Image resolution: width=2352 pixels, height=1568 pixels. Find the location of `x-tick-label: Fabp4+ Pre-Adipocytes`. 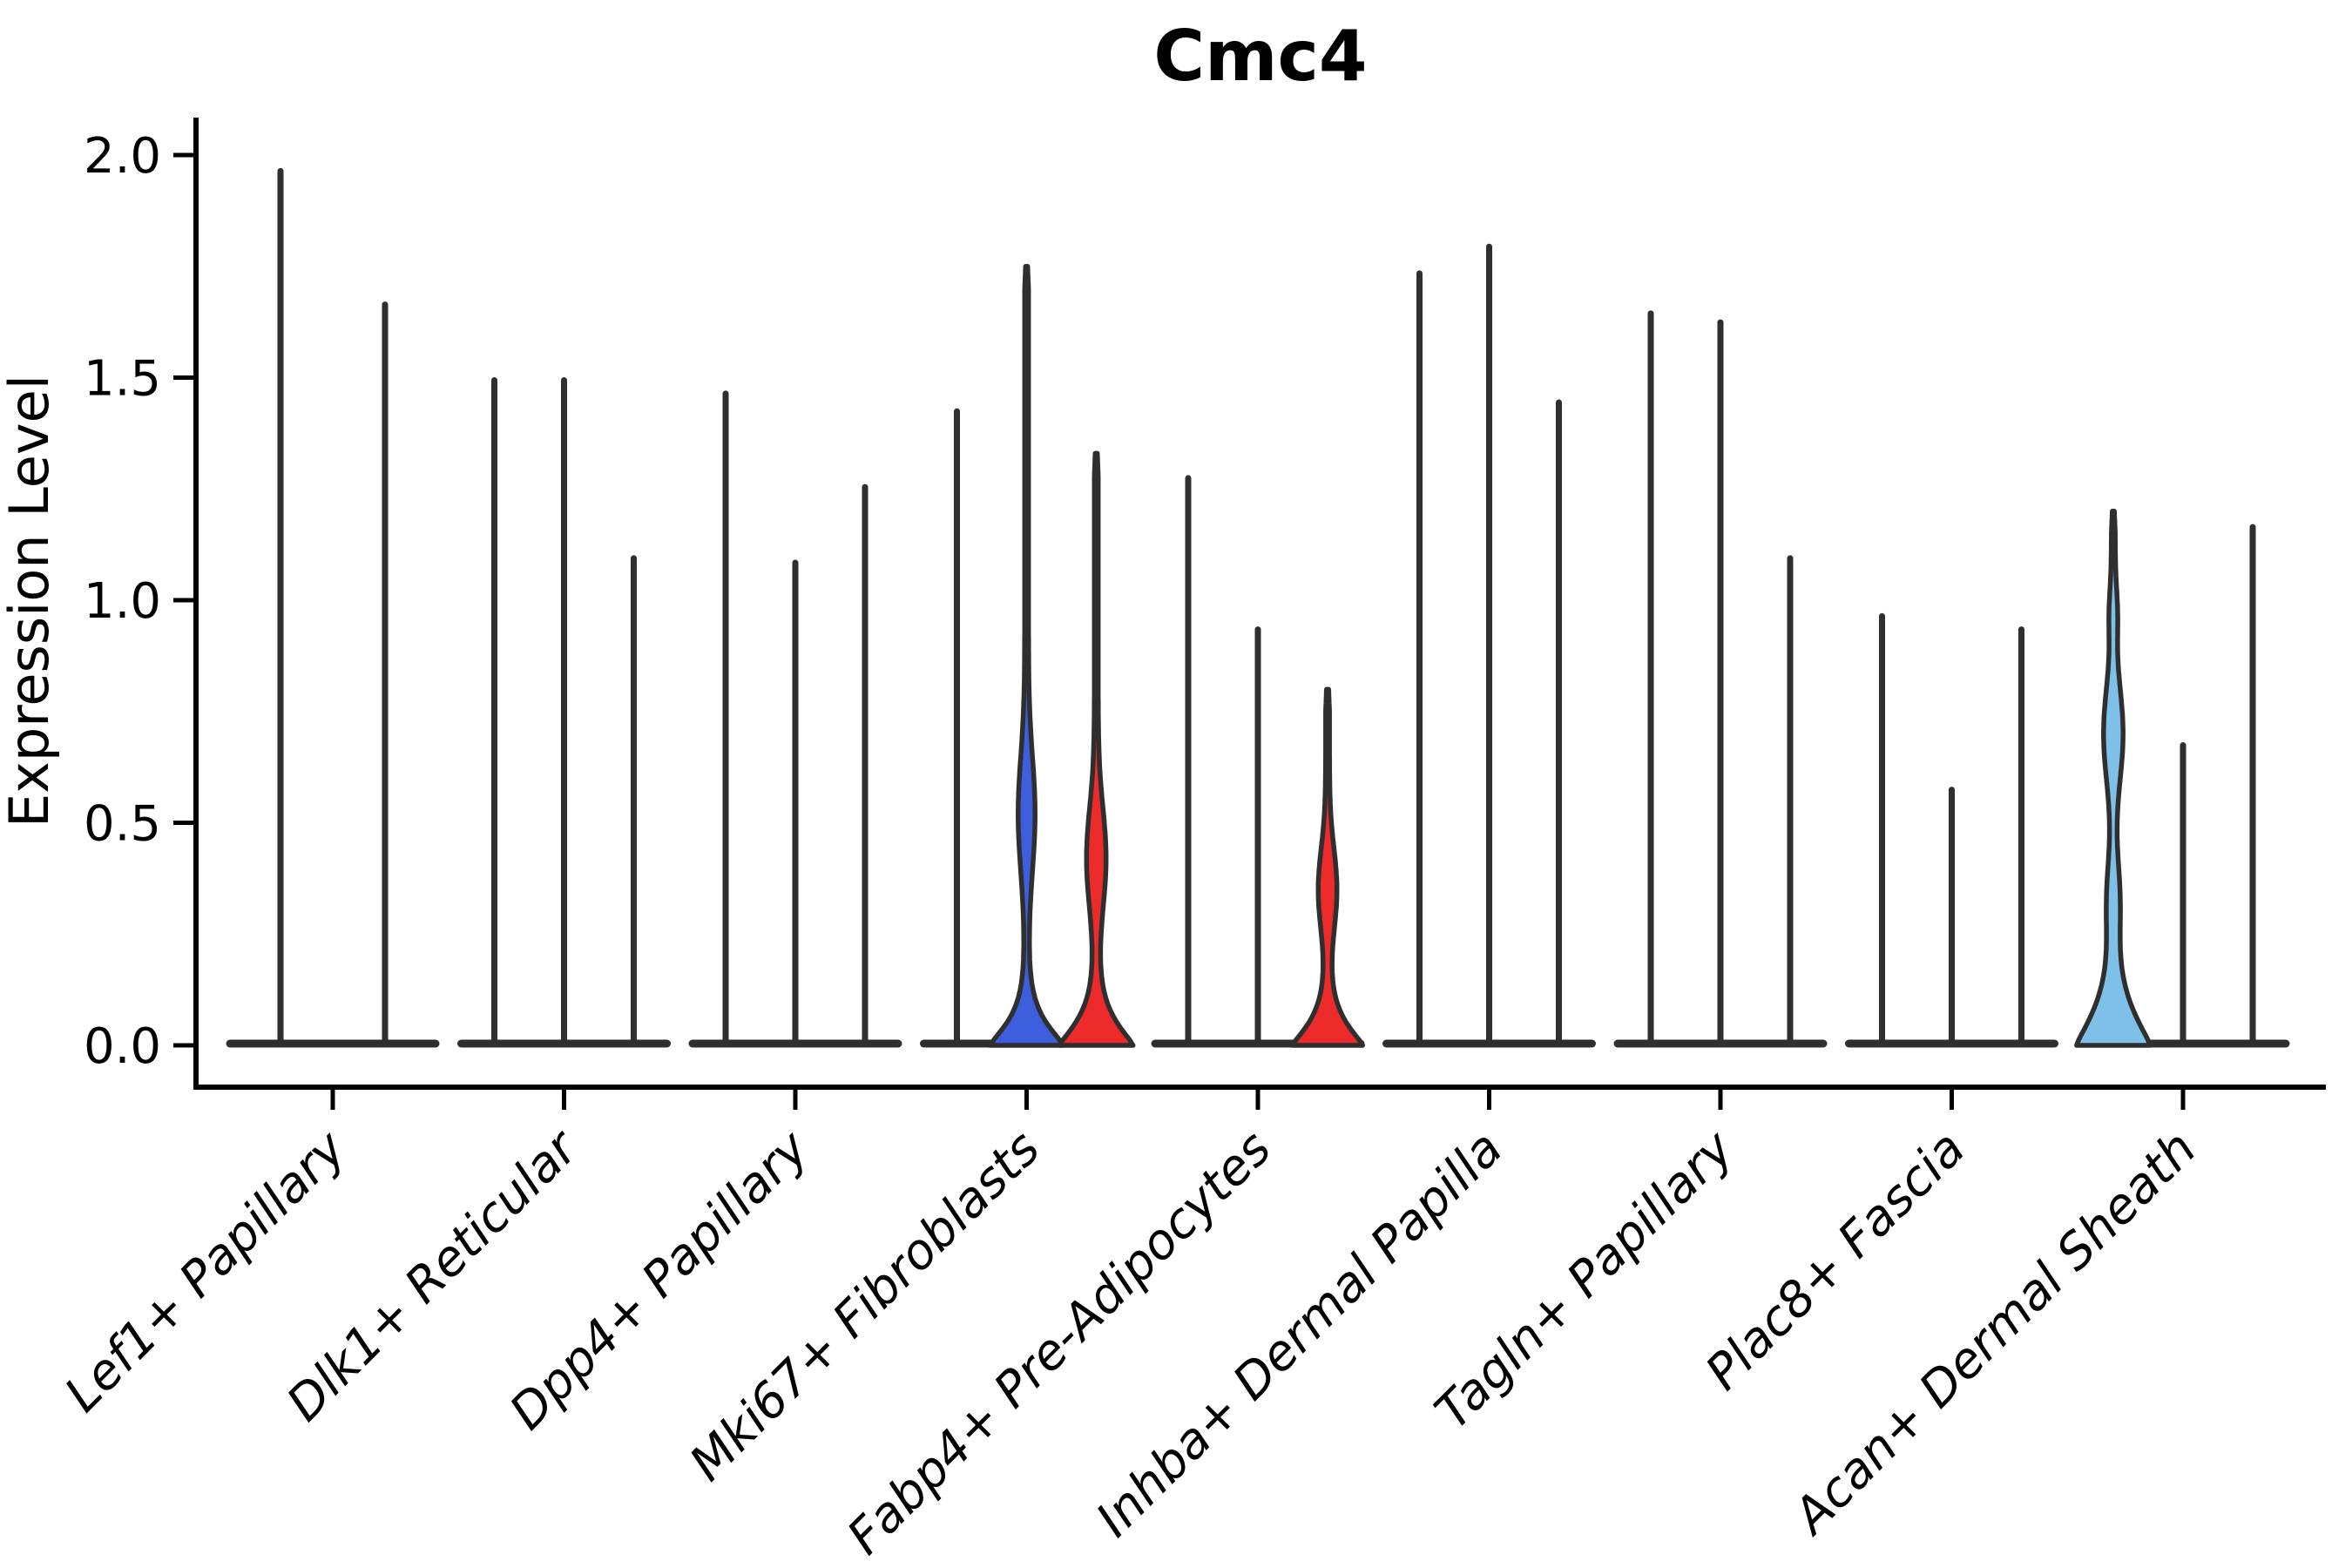

x-tick-label: Fabp4+ Pre-Adipocytes is located at coordinates (1059, 1342).